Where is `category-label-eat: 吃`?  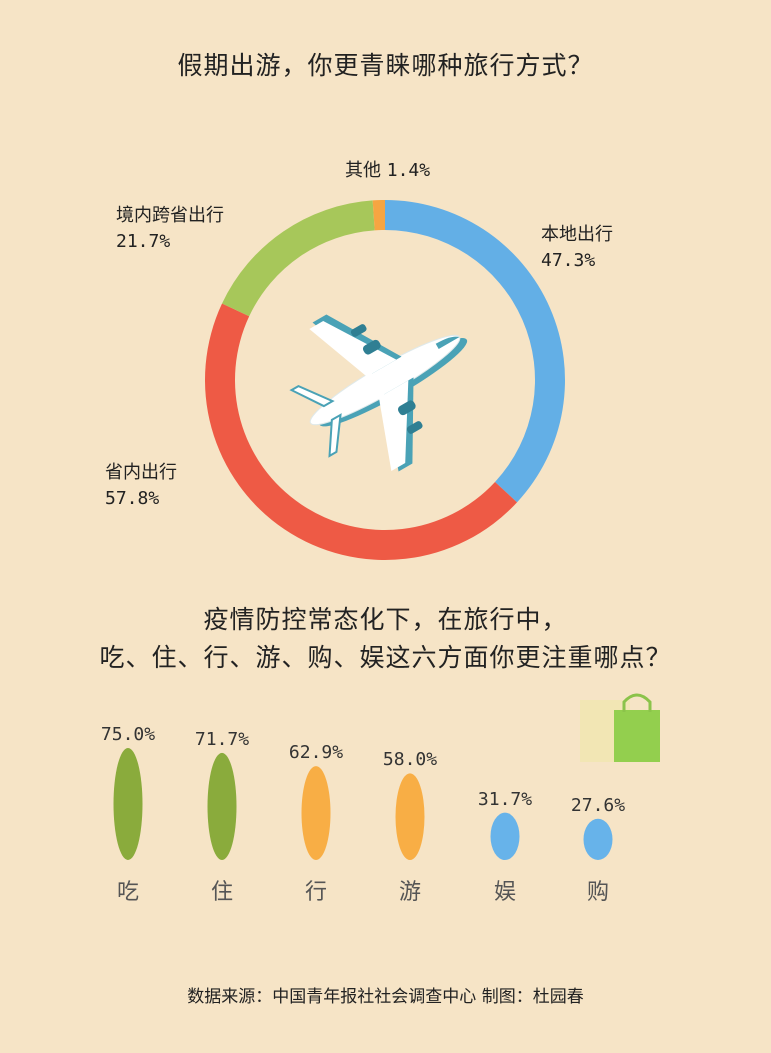
category-label-eat: 吃 is located at coordinates (127, 892).